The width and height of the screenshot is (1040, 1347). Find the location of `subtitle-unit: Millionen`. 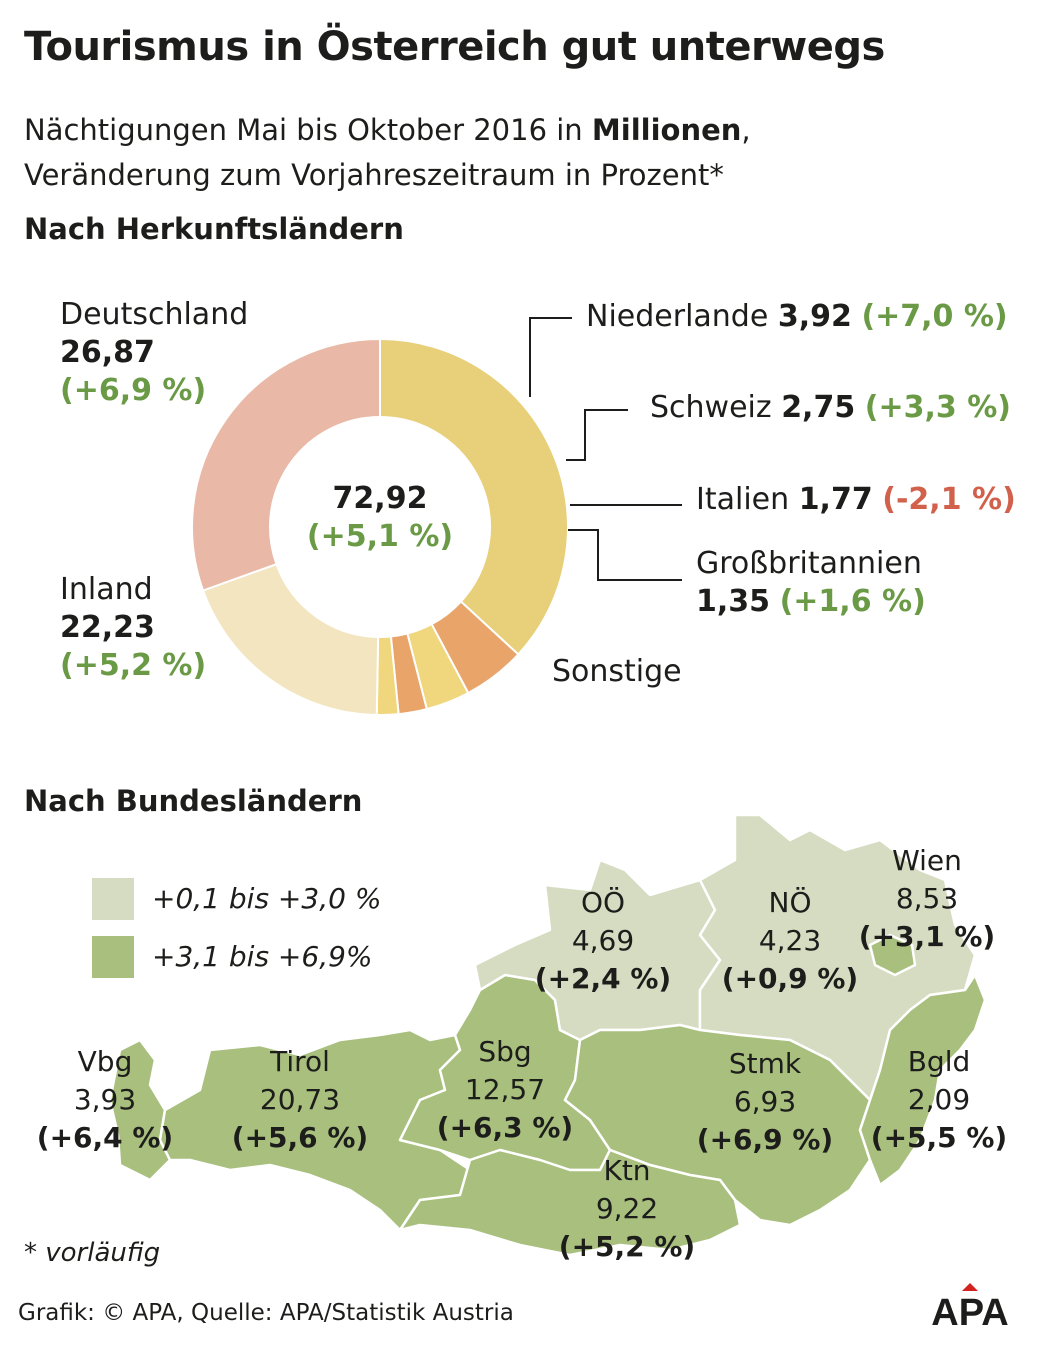

subtitle-unit: Millionen is located at coordinates (666, 130).